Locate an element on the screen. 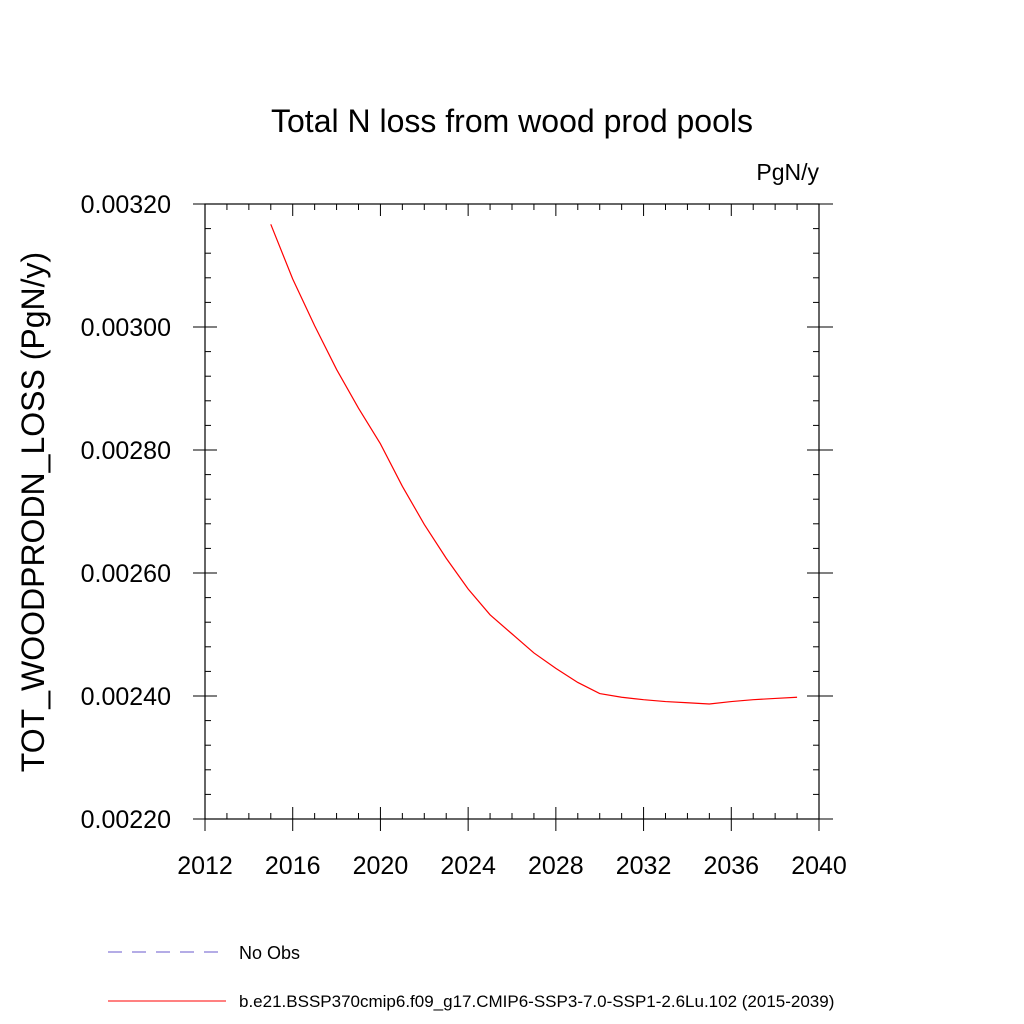  legend-label-no-obs: No Obs is located at coordinates (269, 953).